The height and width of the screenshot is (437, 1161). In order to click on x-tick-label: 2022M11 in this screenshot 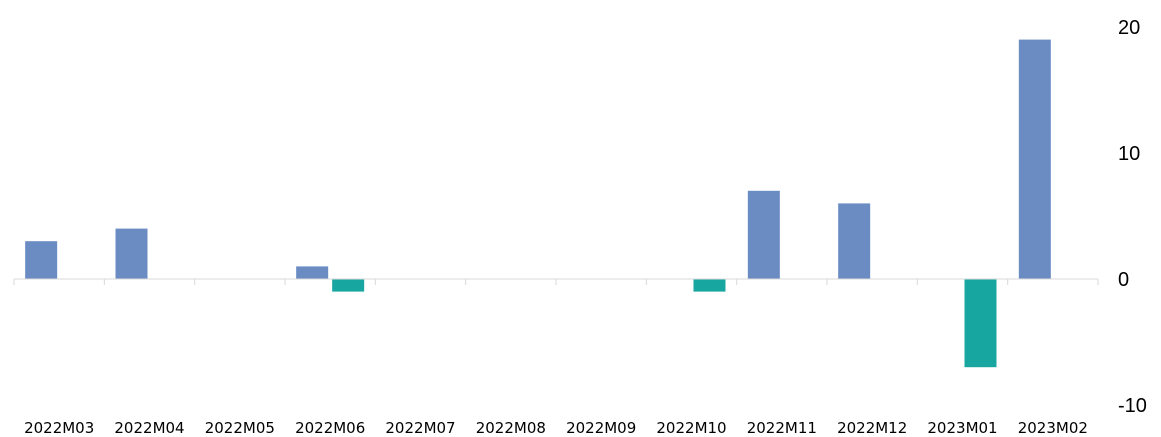, I will do `click(782, 428)`.